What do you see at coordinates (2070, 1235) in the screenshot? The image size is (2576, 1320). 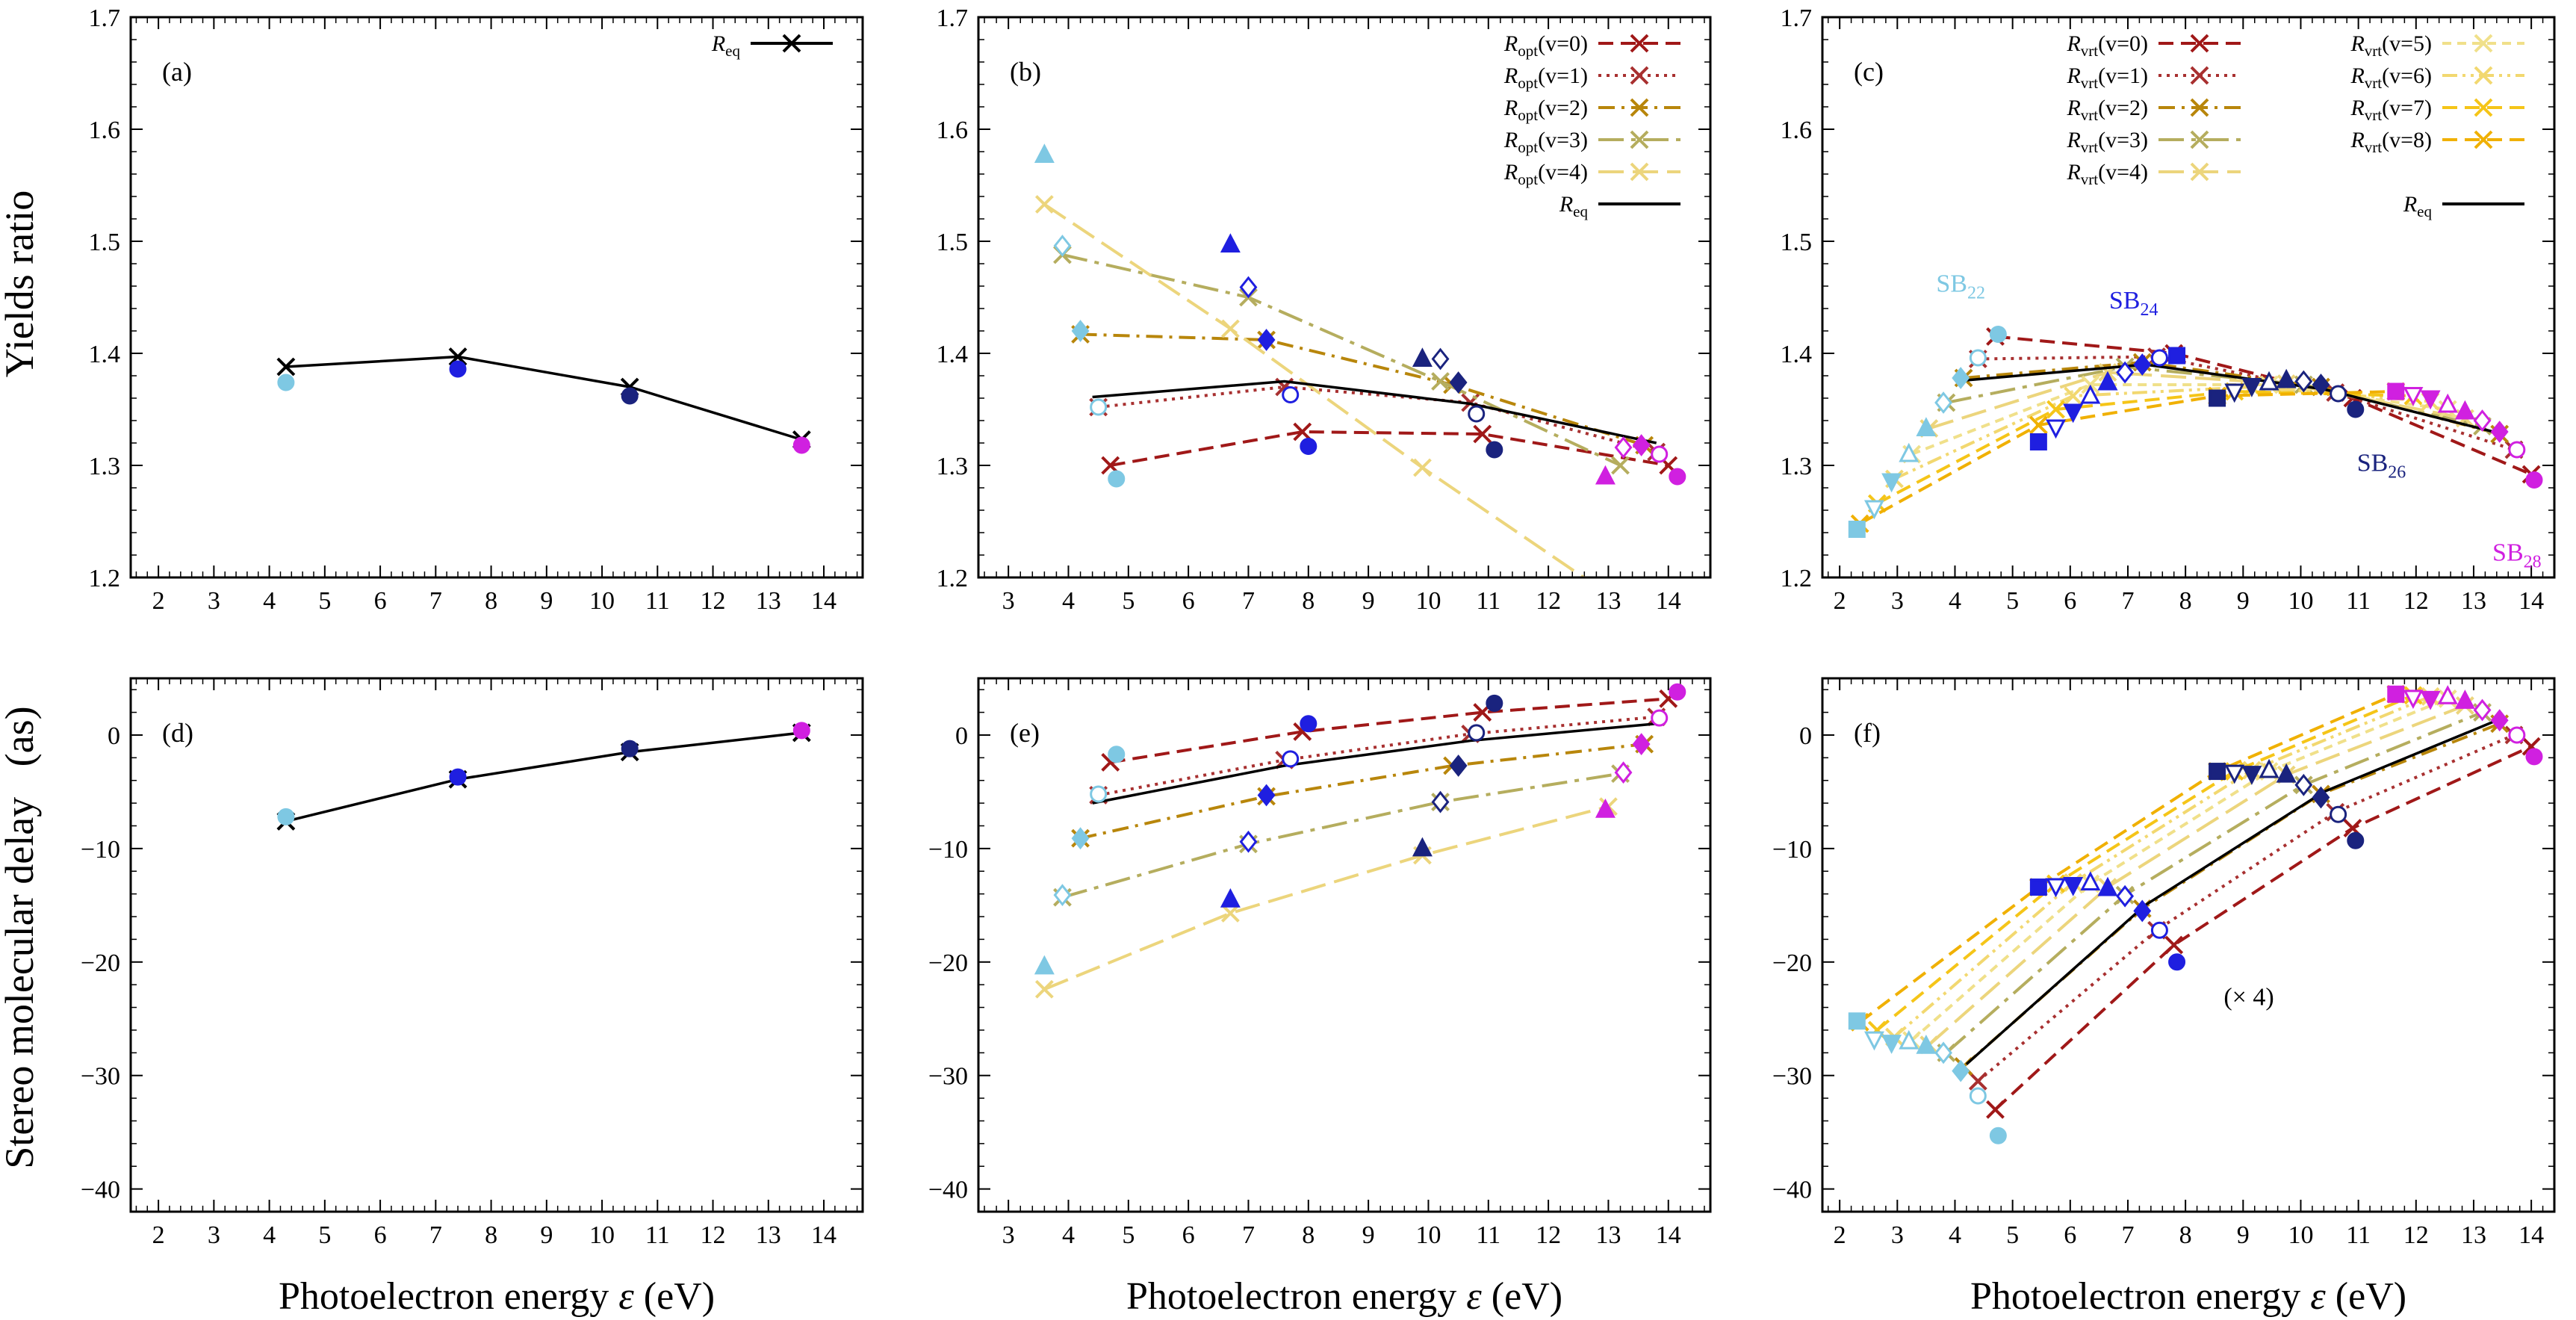 I see `x-tick-label: 6` at bounding box center [2070, 1235].